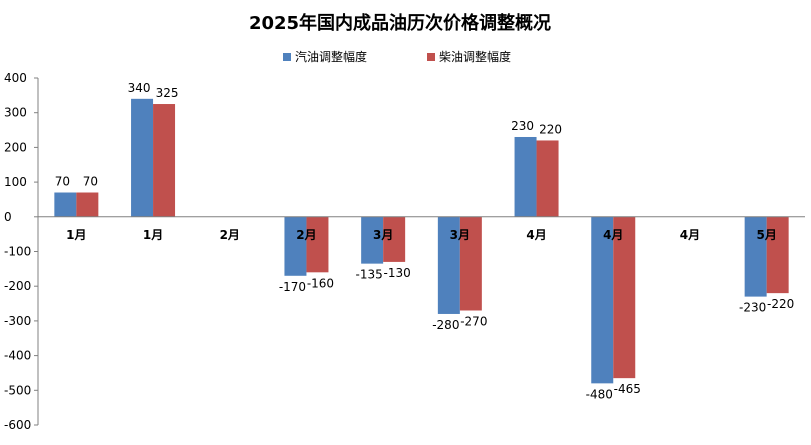 The image size is (811, 445). What do you see at coordinates (475, 56) in the screenshot?
I see `legend-label-diesel: 柴油调整幅度` at bounding box center [475, 56].